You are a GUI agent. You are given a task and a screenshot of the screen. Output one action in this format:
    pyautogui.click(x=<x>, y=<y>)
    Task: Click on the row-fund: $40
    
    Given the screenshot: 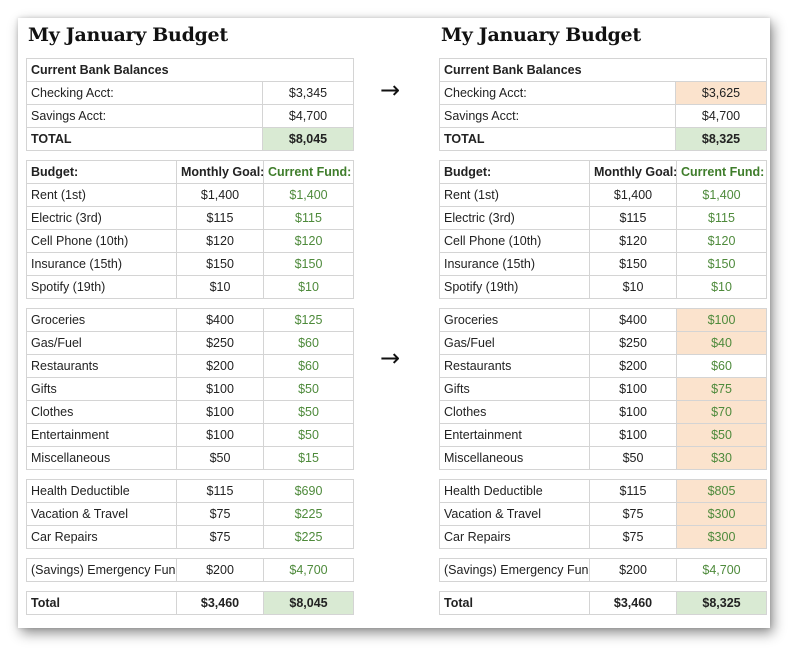 What is the action you would take?
    pyautogui.click(x=721, y=343)
    